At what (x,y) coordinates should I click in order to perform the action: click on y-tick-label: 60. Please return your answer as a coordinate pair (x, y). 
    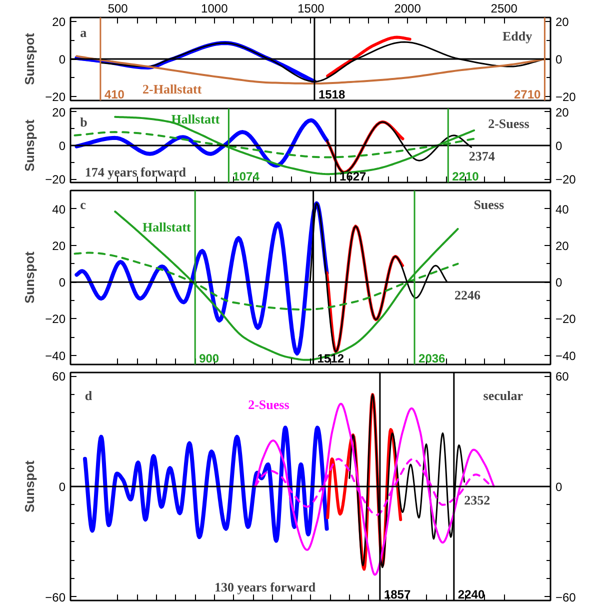
    Looking at the image, I should click on (59, 377).